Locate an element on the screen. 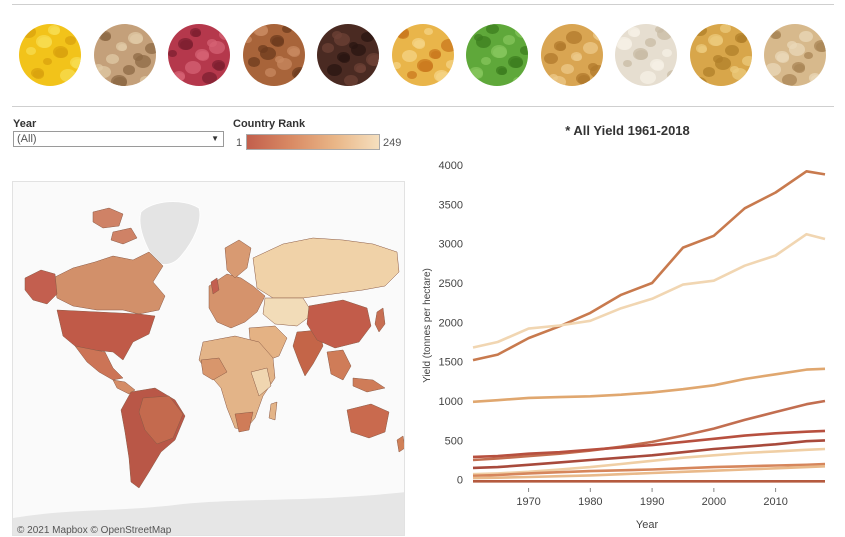 Image resolution: width=845 pixels, height=537 pixels. brazil-shape is located at coordinates (161, 420).